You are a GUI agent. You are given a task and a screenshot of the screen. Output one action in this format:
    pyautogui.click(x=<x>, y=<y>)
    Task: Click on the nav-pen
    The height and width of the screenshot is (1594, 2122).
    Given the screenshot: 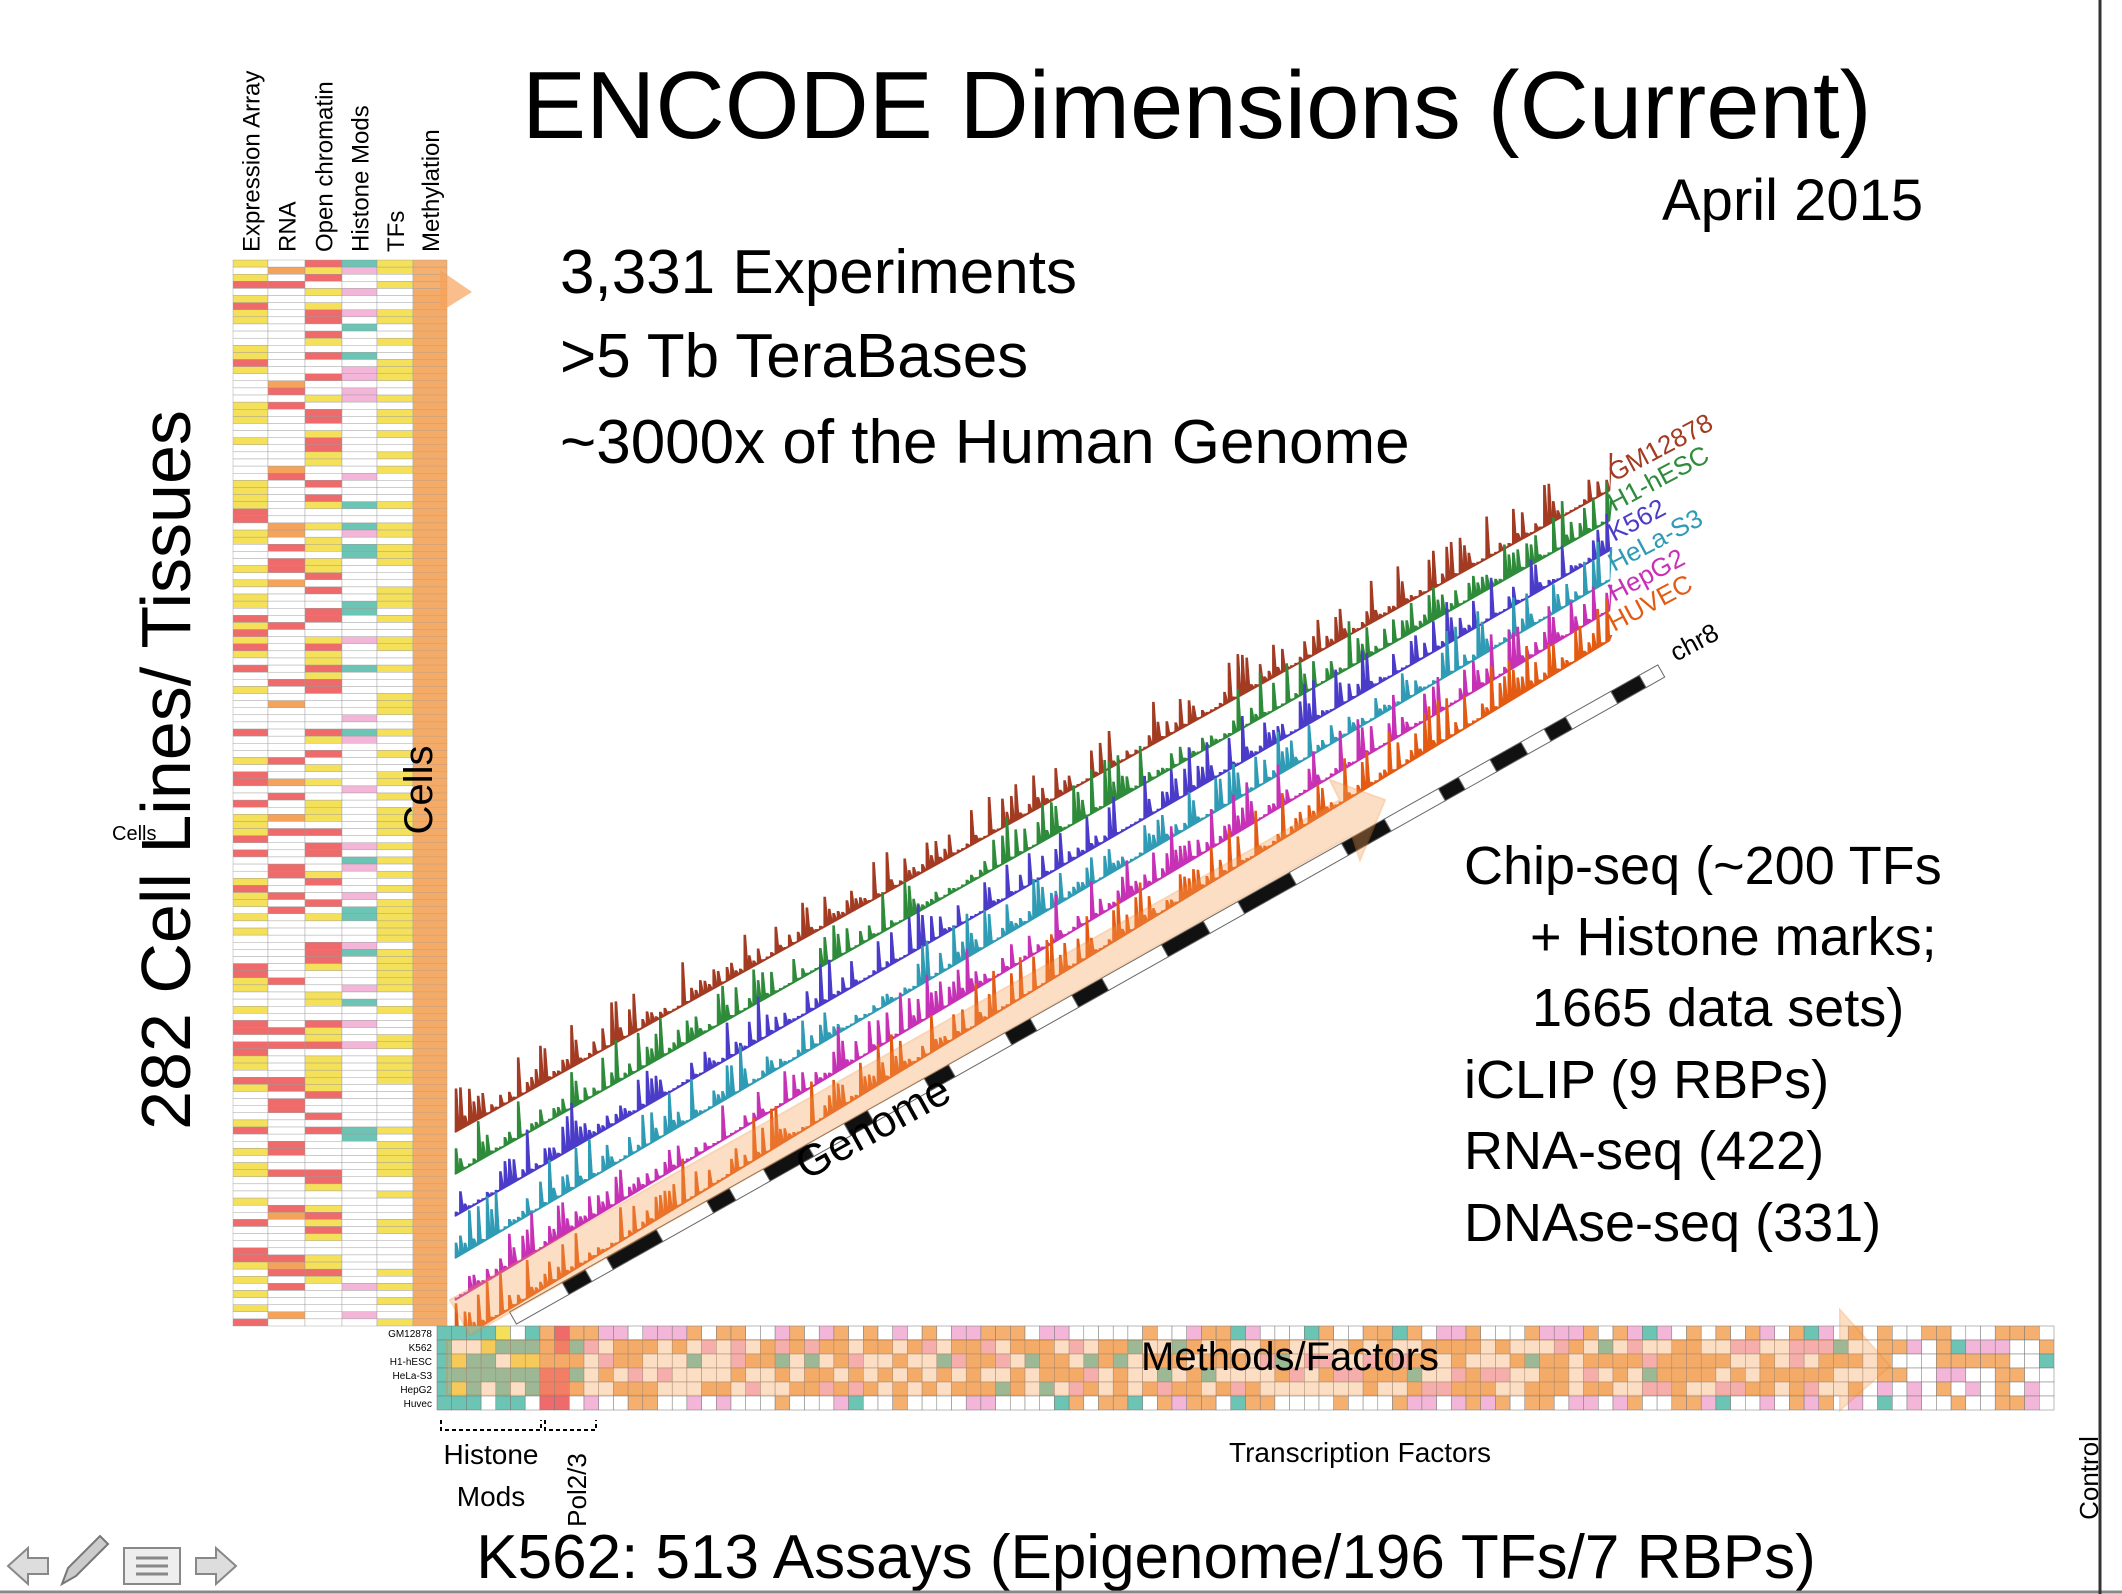 What is the action you would take?
    pyautogui.click(x=85, y=1560)
    